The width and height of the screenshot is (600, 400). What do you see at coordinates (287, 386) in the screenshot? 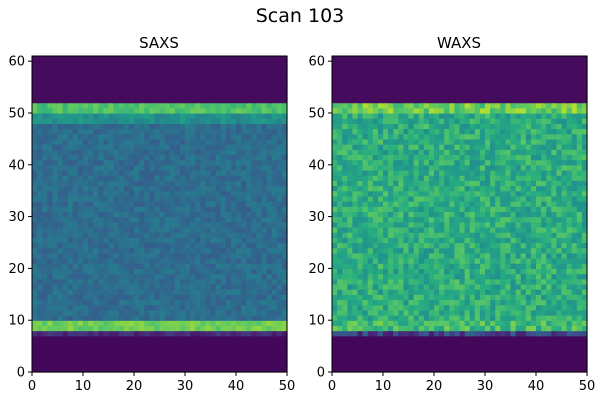
I see `x-tick-label: 50` at bounding box center [287, 386].